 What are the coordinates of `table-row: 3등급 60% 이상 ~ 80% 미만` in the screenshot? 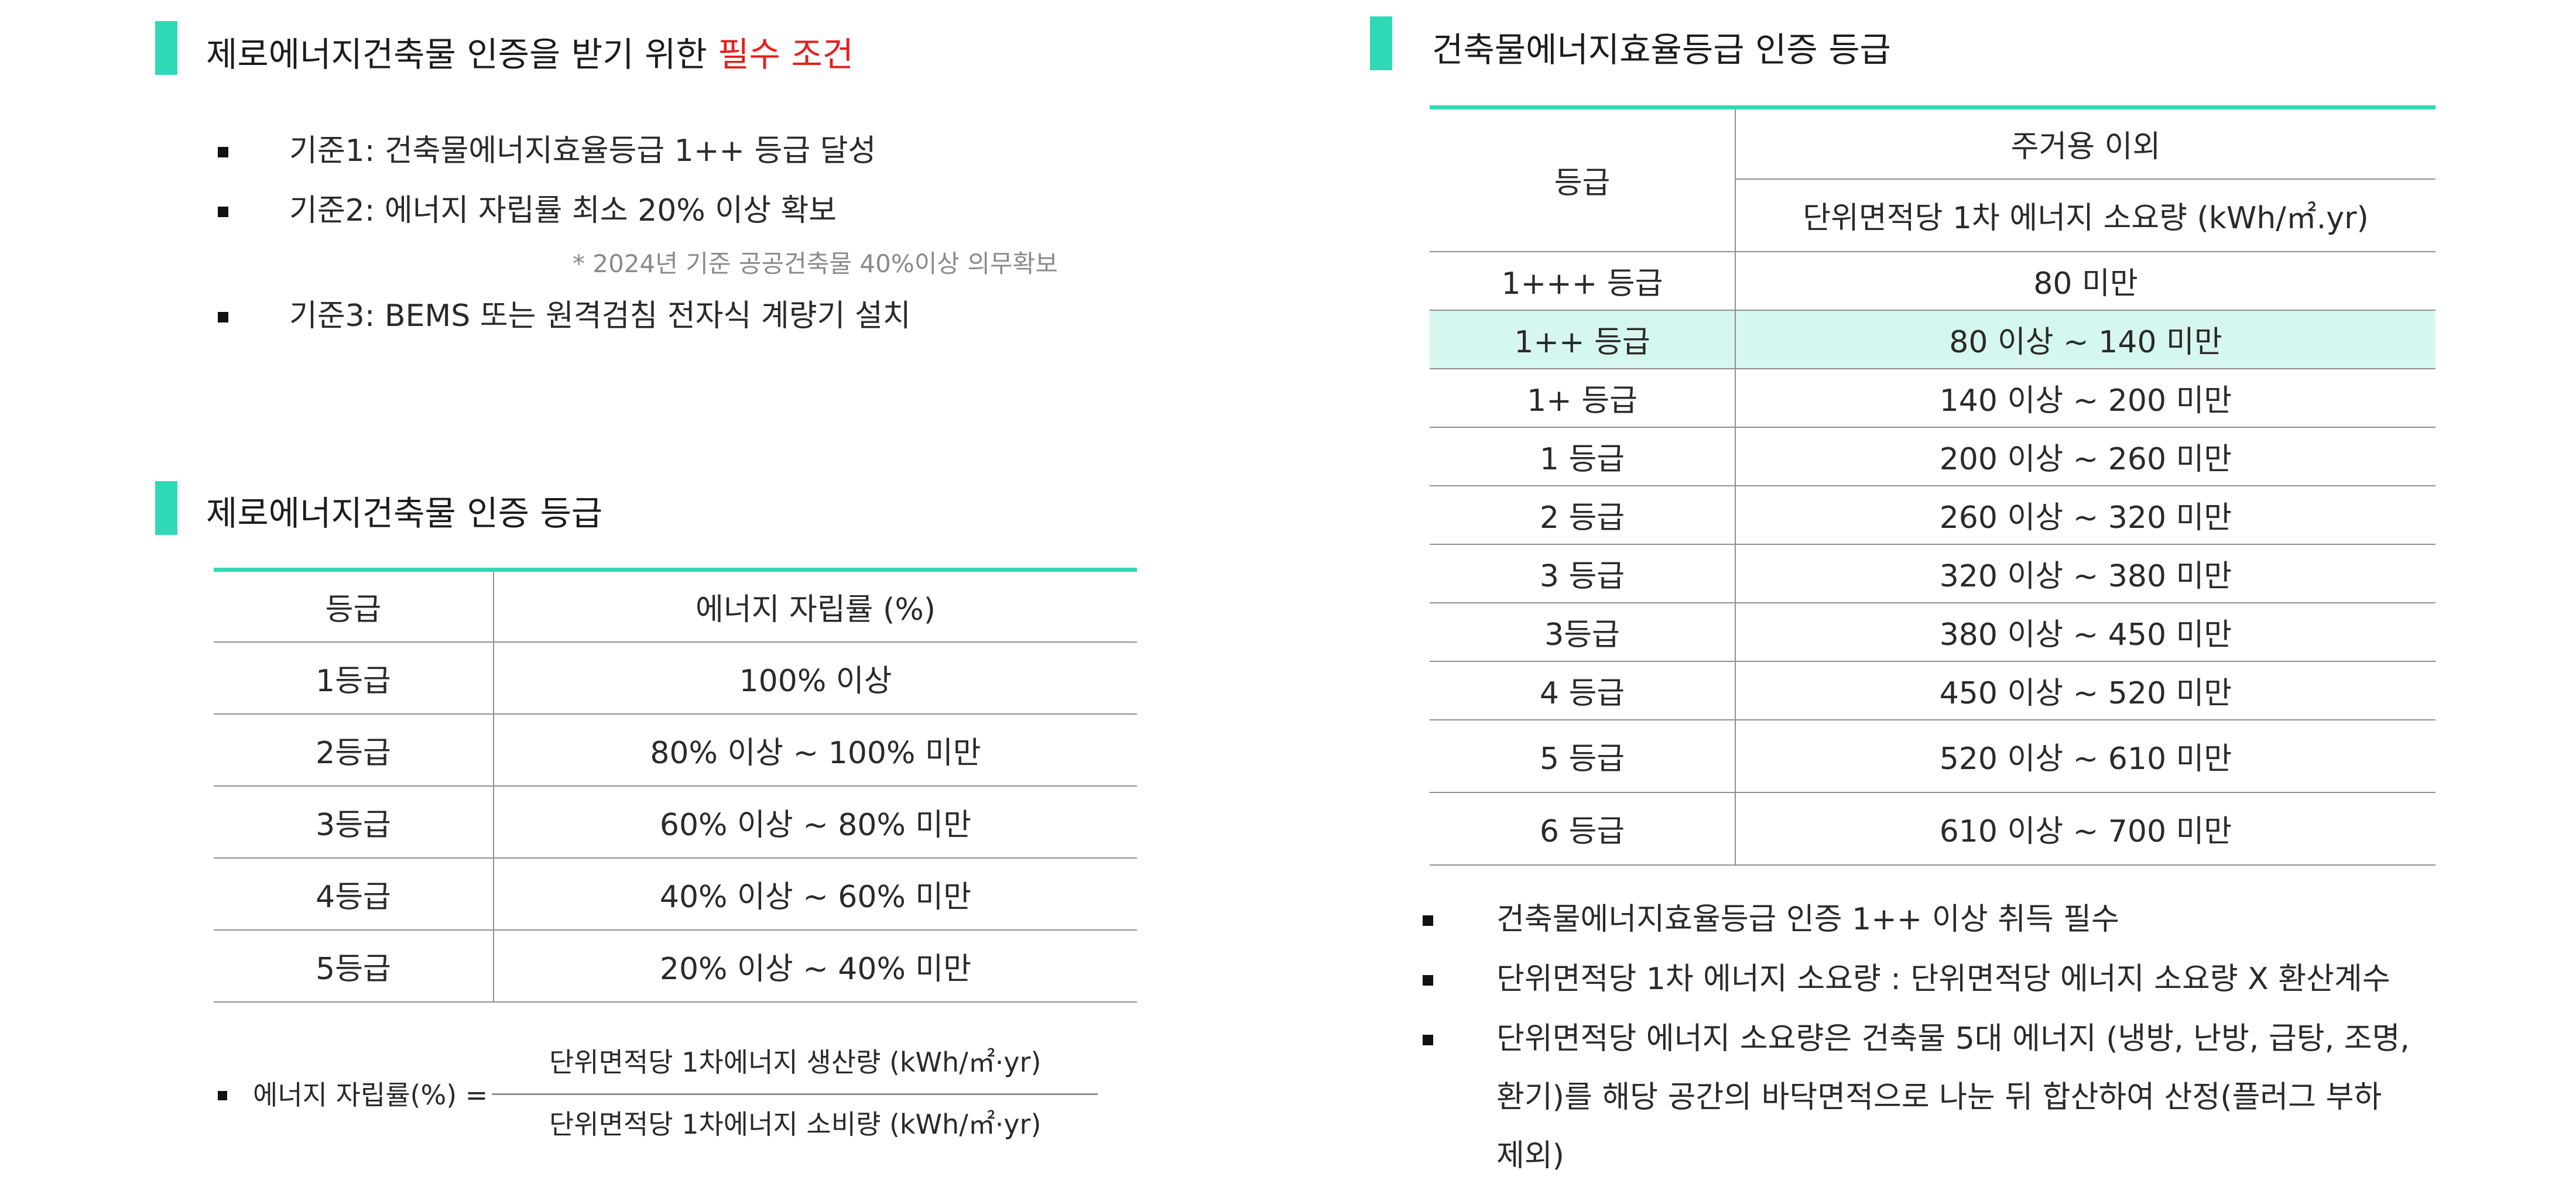 It's located at (675, 822).